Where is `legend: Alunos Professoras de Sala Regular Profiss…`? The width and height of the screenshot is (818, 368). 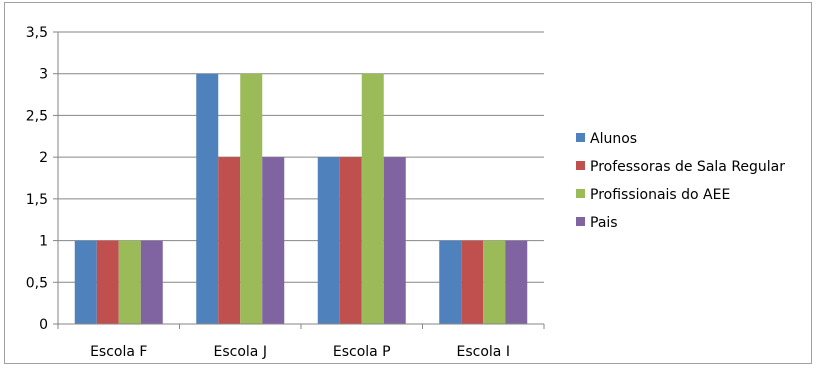
legend: Alunos Professoras de Sala Regular Profiss… is located at coordinates (680, 181).